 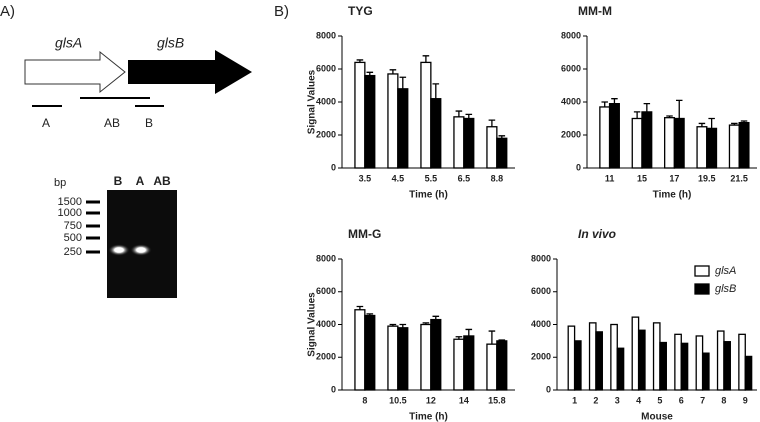 I want to click on legend-label: glsA, so click(x=725, y=271).